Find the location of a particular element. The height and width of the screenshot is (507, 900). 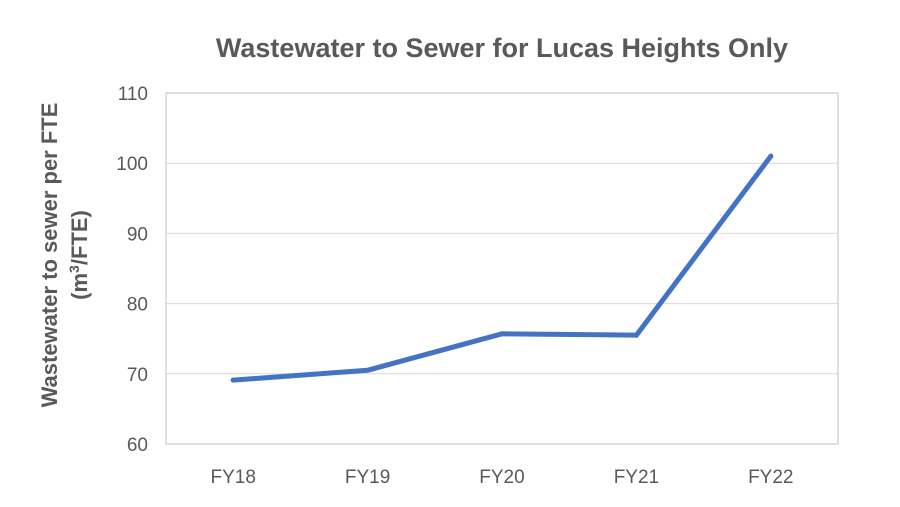

x-tick-label: FY18 is located at coordinates (232, 477).